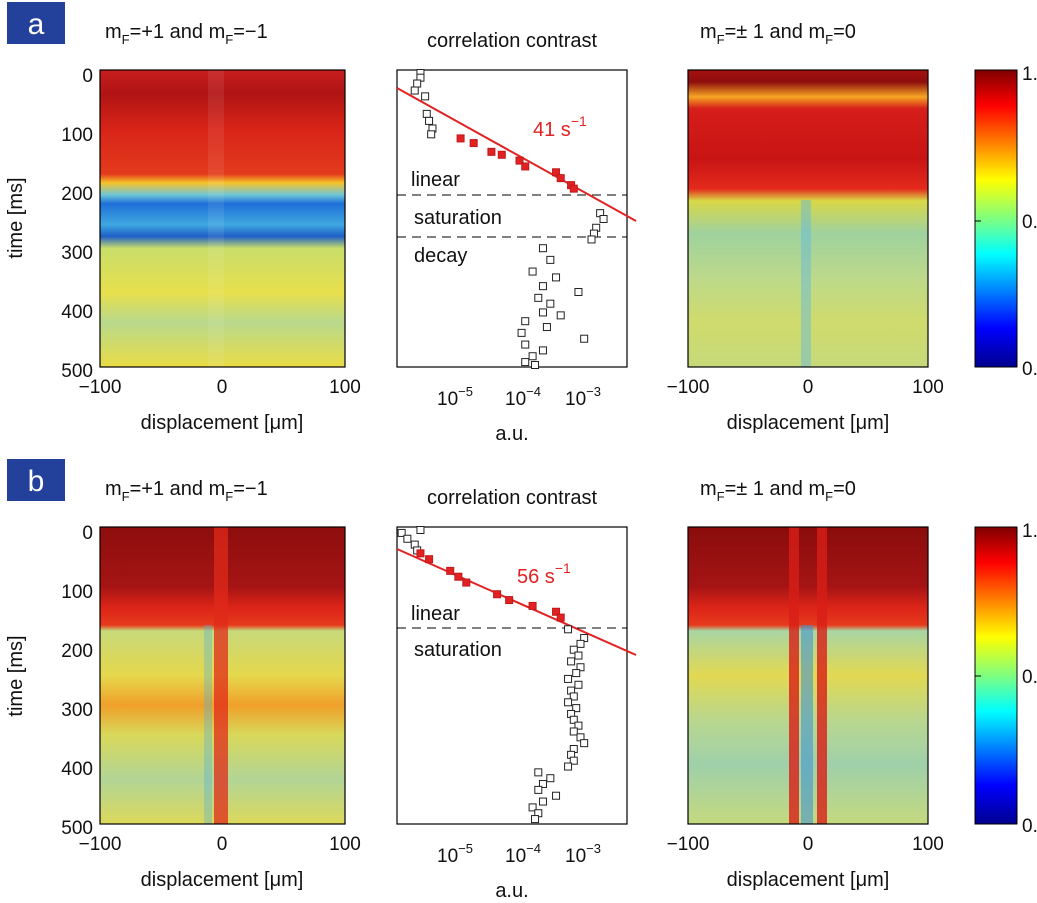 This screenshot has width=1037, height=903. What do you see at coordinates (77, 194) in the screenshot?
I see `svg-text: 200` at bounding box center [77, 194].